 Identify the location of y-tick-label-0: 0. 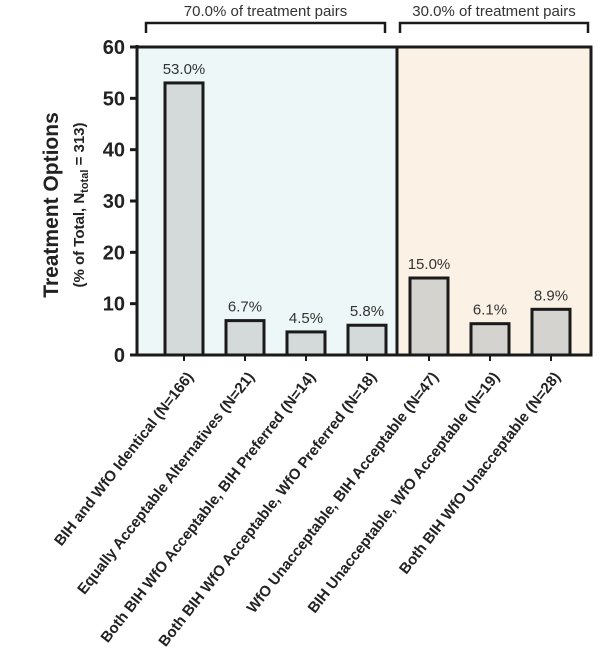
(119, 356).